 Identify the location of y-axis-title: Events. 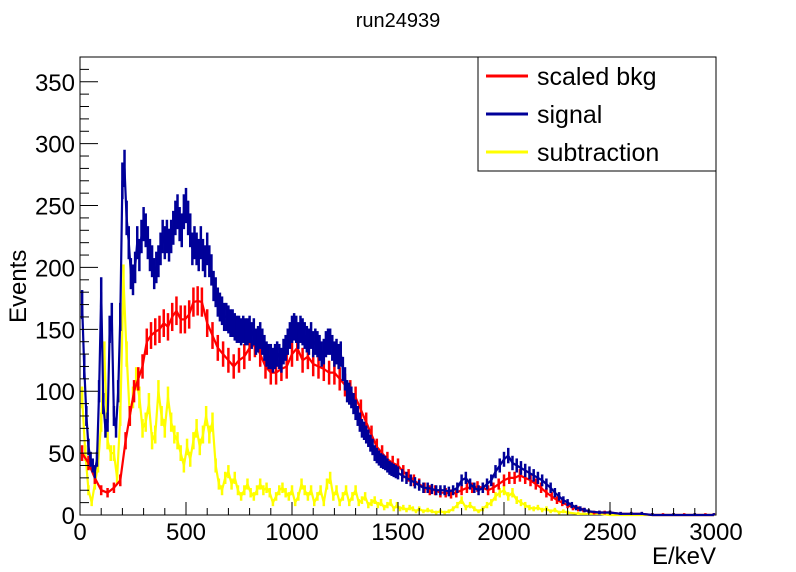
(18, 286).